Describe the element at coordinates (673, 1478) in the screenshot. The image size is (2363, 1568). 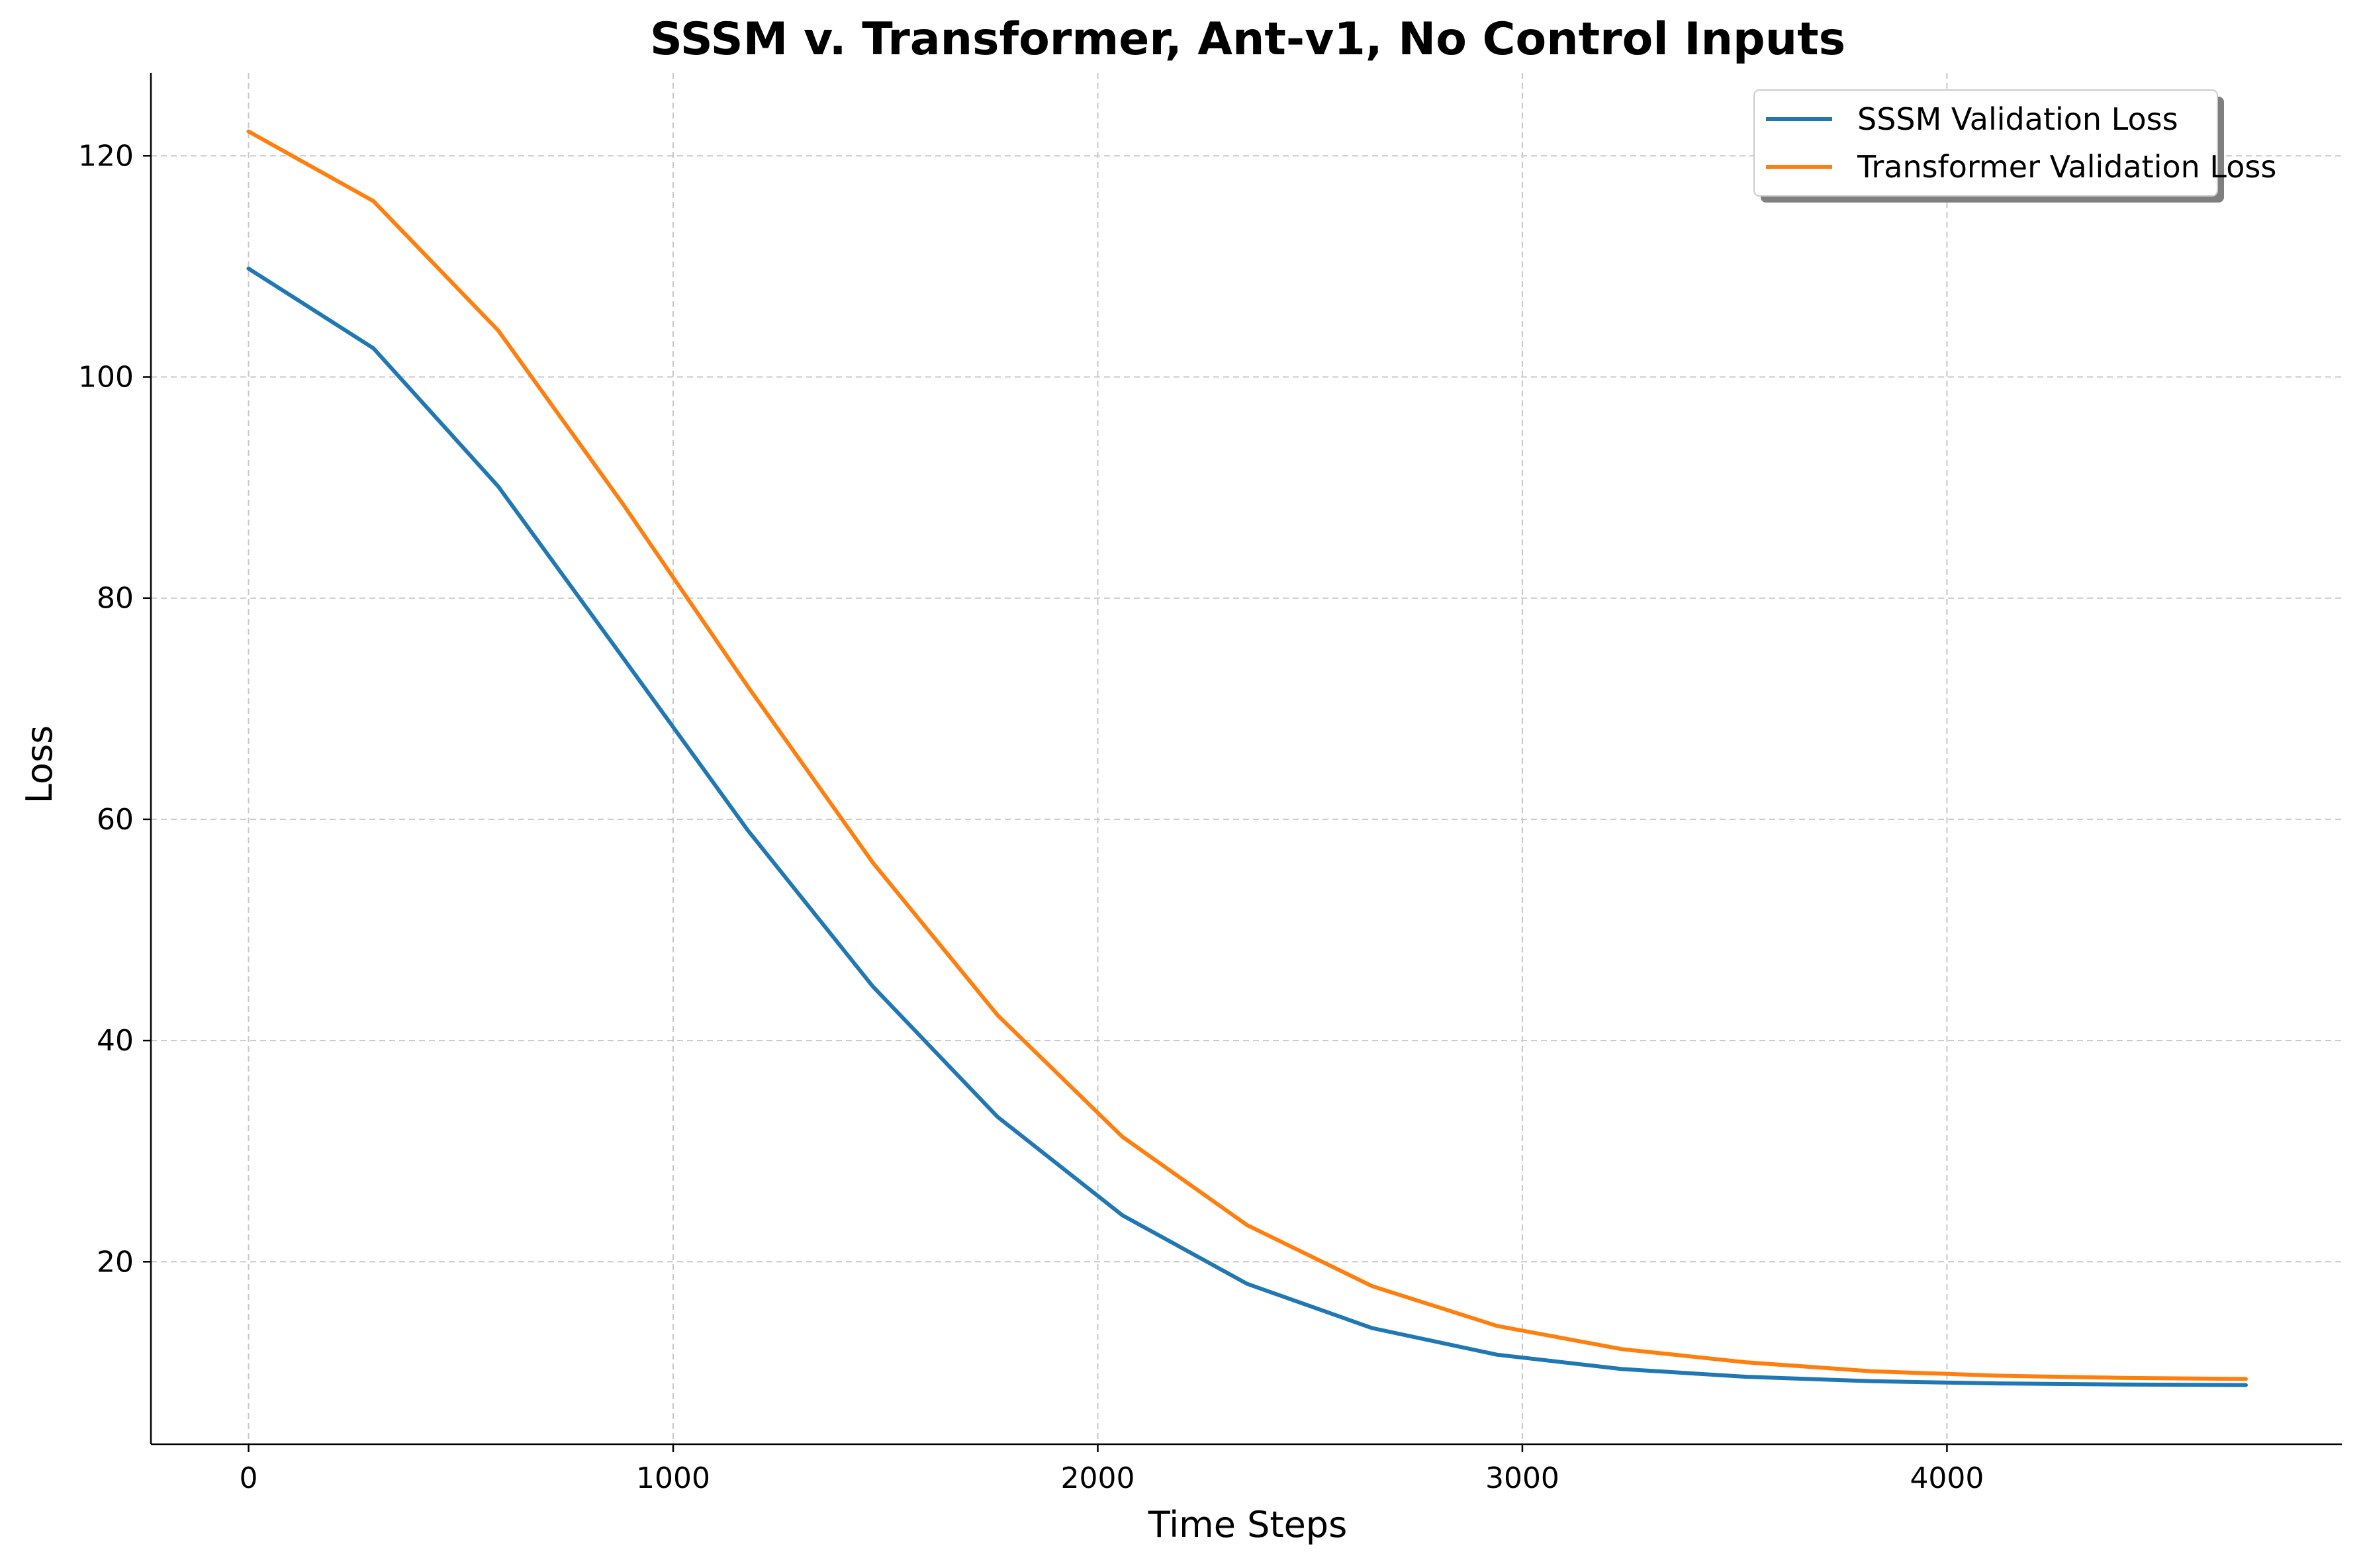
I see `x-tick-label: 1000` at that location.